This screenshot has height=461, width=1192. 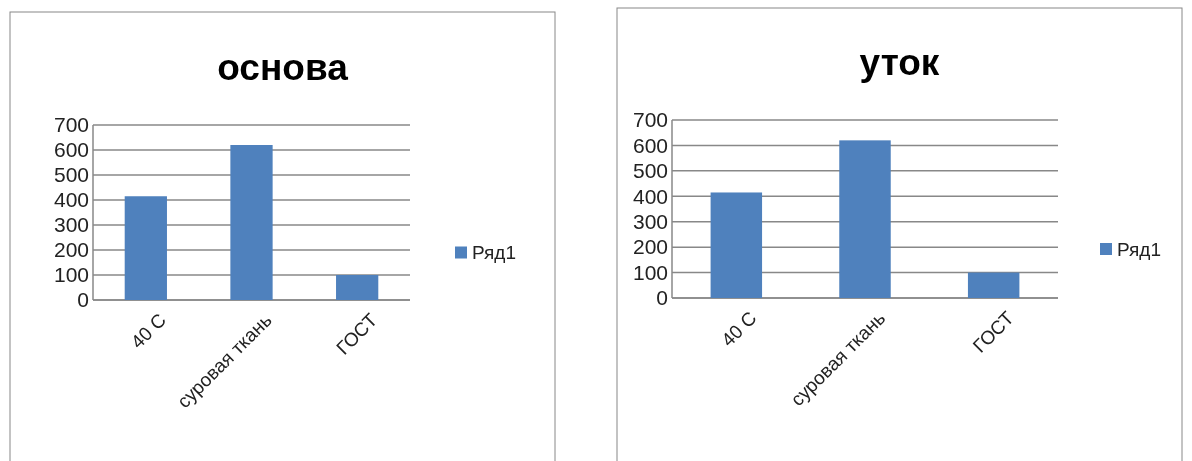 What do you see at coordinates (899, 62) in the screenshot?
I see `chart-title: уток` at bounding box center [899, 62].